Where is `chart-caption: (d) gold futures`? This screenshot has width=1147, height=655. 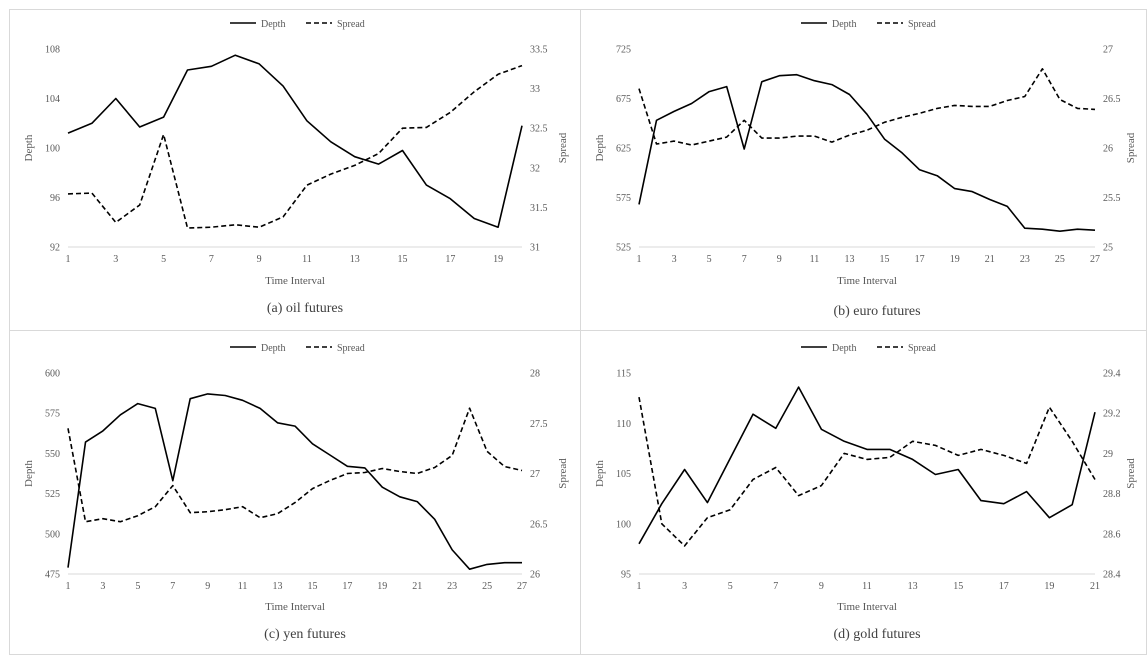
chart-caption: (d) gold futures is located at coordinates (876, 634).